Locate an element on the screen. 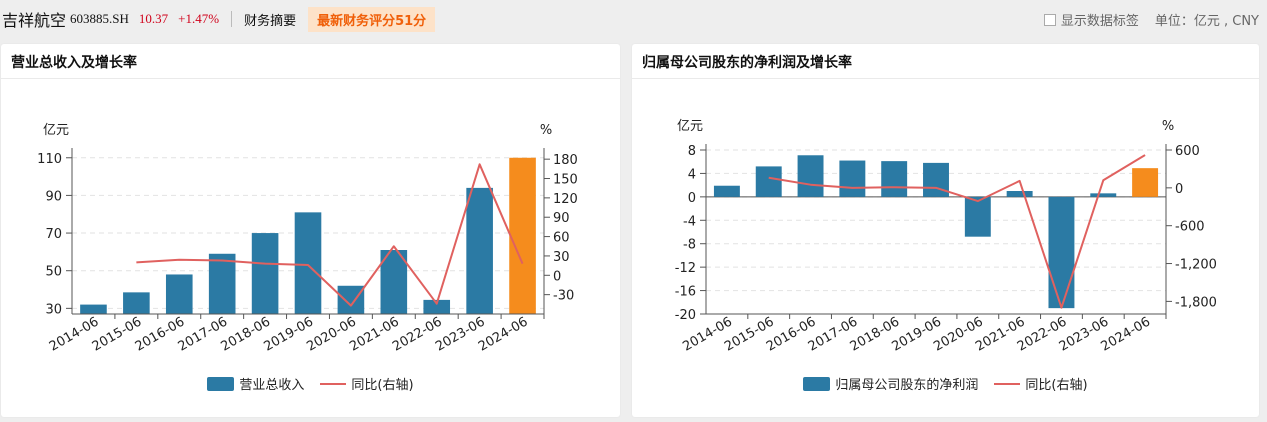  right-tick-label: -1,200 is located at coordinates (1196, 265).